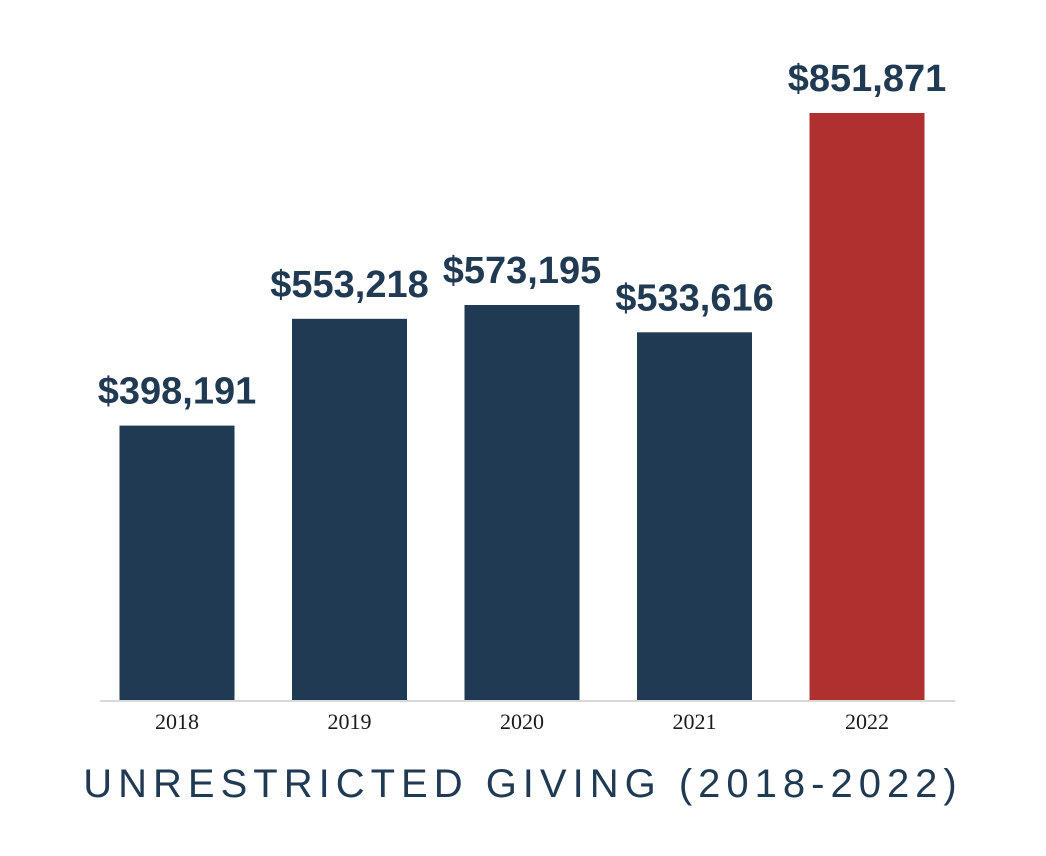 The image size is (1046, 856). I want to click on chart-title: UNRESTRICTED GIVING (2018-2022), so click(523, 784).